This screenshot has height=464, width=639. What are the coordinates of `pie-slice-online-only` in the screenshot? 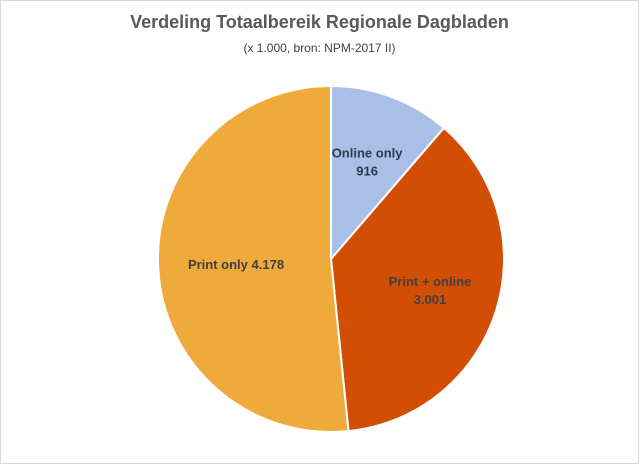 It's located at (388, 173).